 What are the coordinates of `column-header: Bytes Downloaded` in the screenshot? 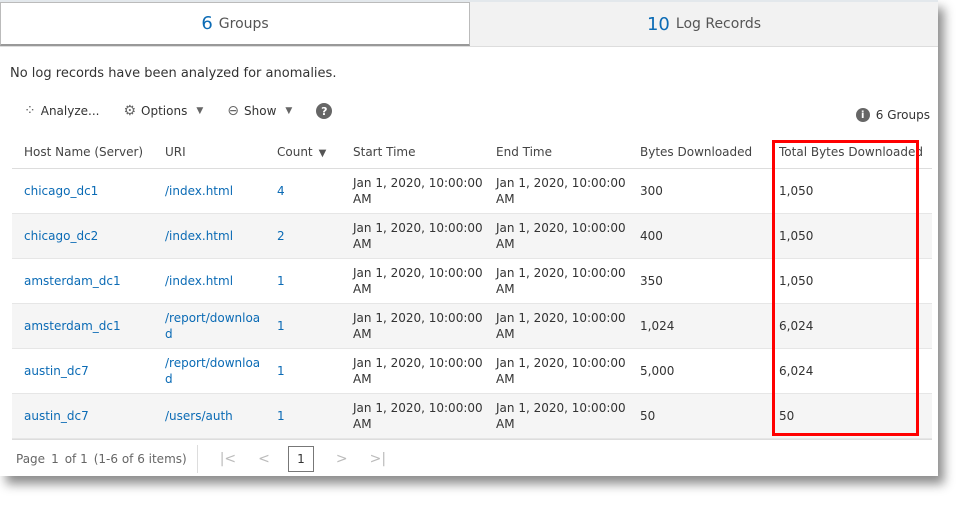 It's located at (697, 153).